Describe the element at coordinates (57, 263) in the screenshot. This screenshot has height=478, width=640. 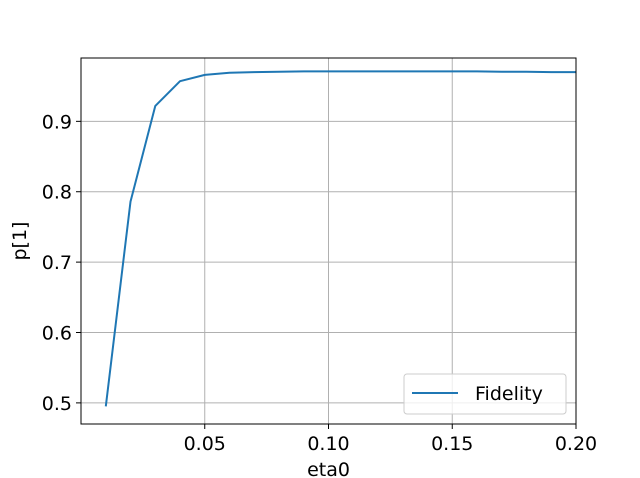
I see `y-tick-label: 0.7` at that location.